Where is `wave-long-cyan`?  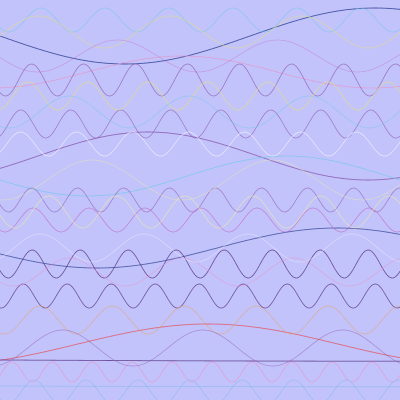 wave-long-cyan is located at coordinates (200, 176).